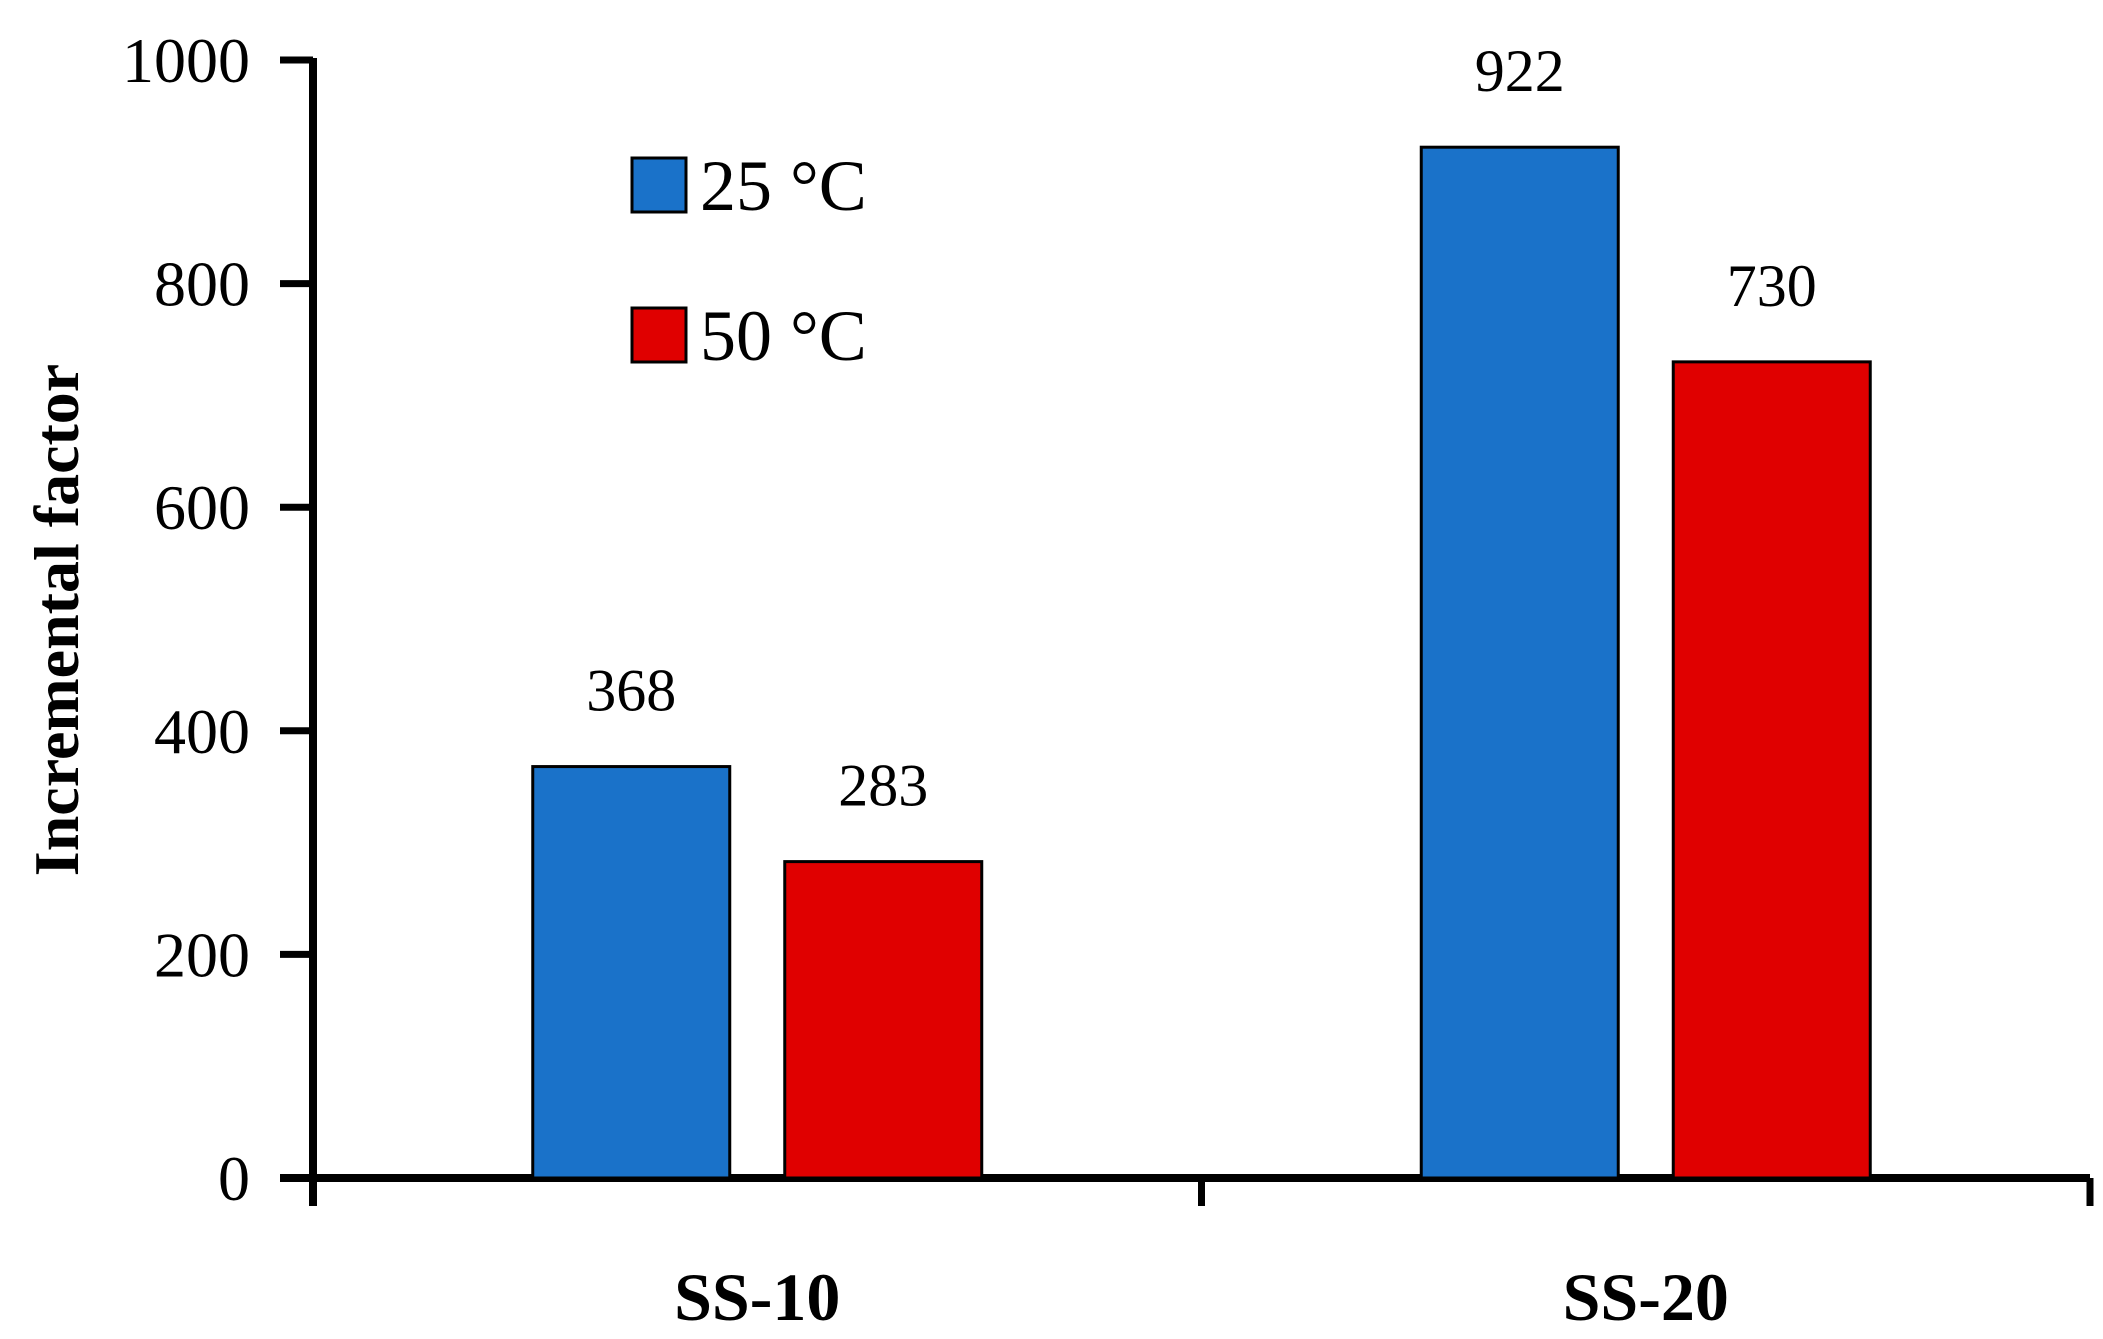 This screenshot has height=1339, width=2103. What do you see at coordinates (783, 336) in the screenshot?
I see `legend-label: 50 °C` at bounding box center [783, 336].